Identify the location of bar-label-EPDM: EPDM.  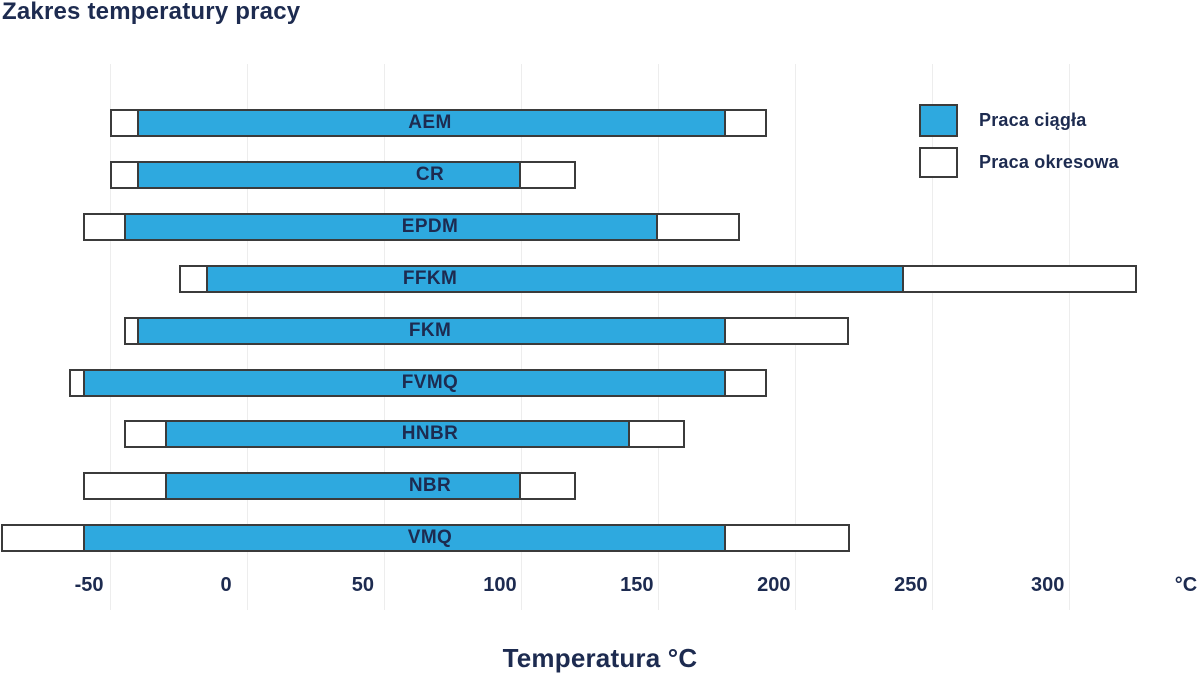
(430, 226).